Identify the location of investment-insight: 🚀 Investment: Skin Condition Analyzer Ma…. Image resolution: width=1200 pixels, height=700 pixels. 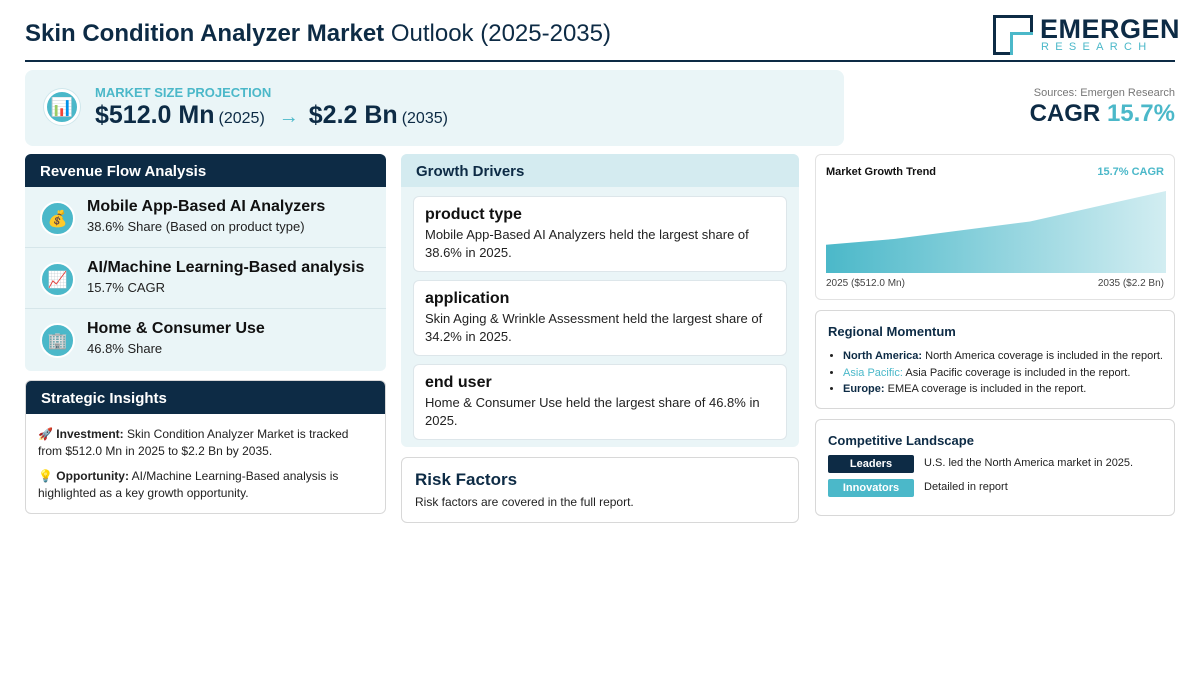
(205, 443).